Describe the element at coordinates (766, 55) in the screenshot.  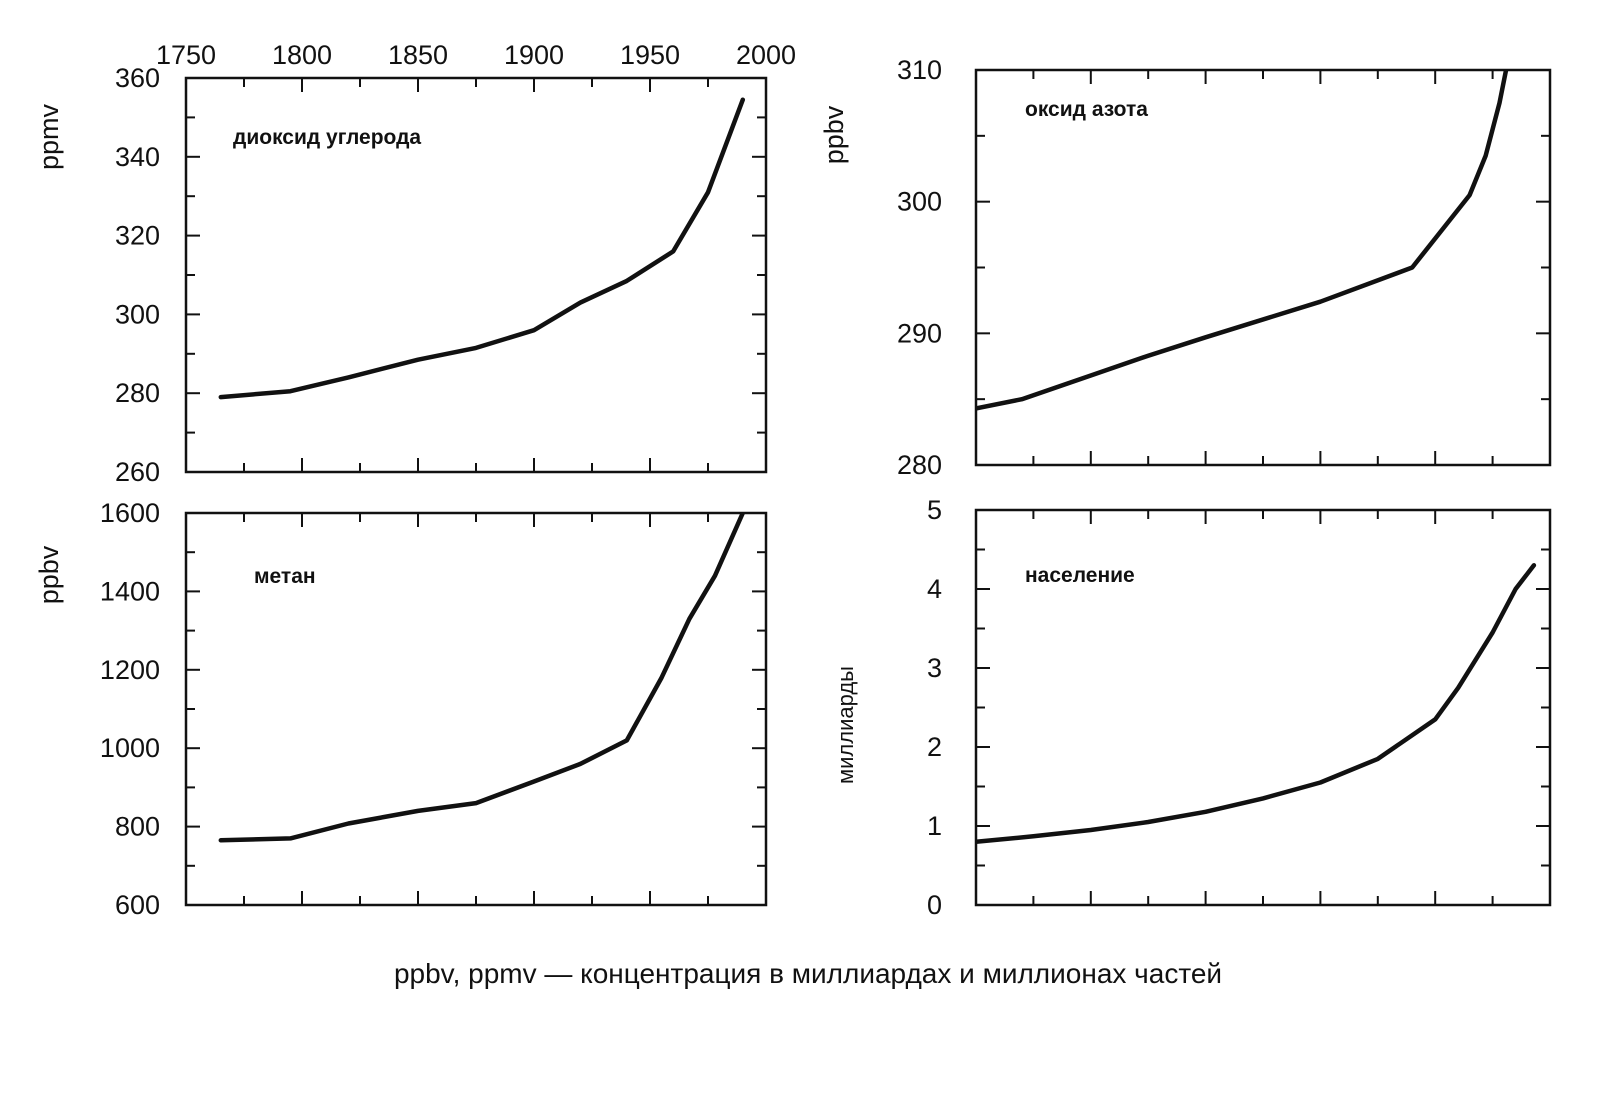
I see `x-tick-label: 2000` at that location.